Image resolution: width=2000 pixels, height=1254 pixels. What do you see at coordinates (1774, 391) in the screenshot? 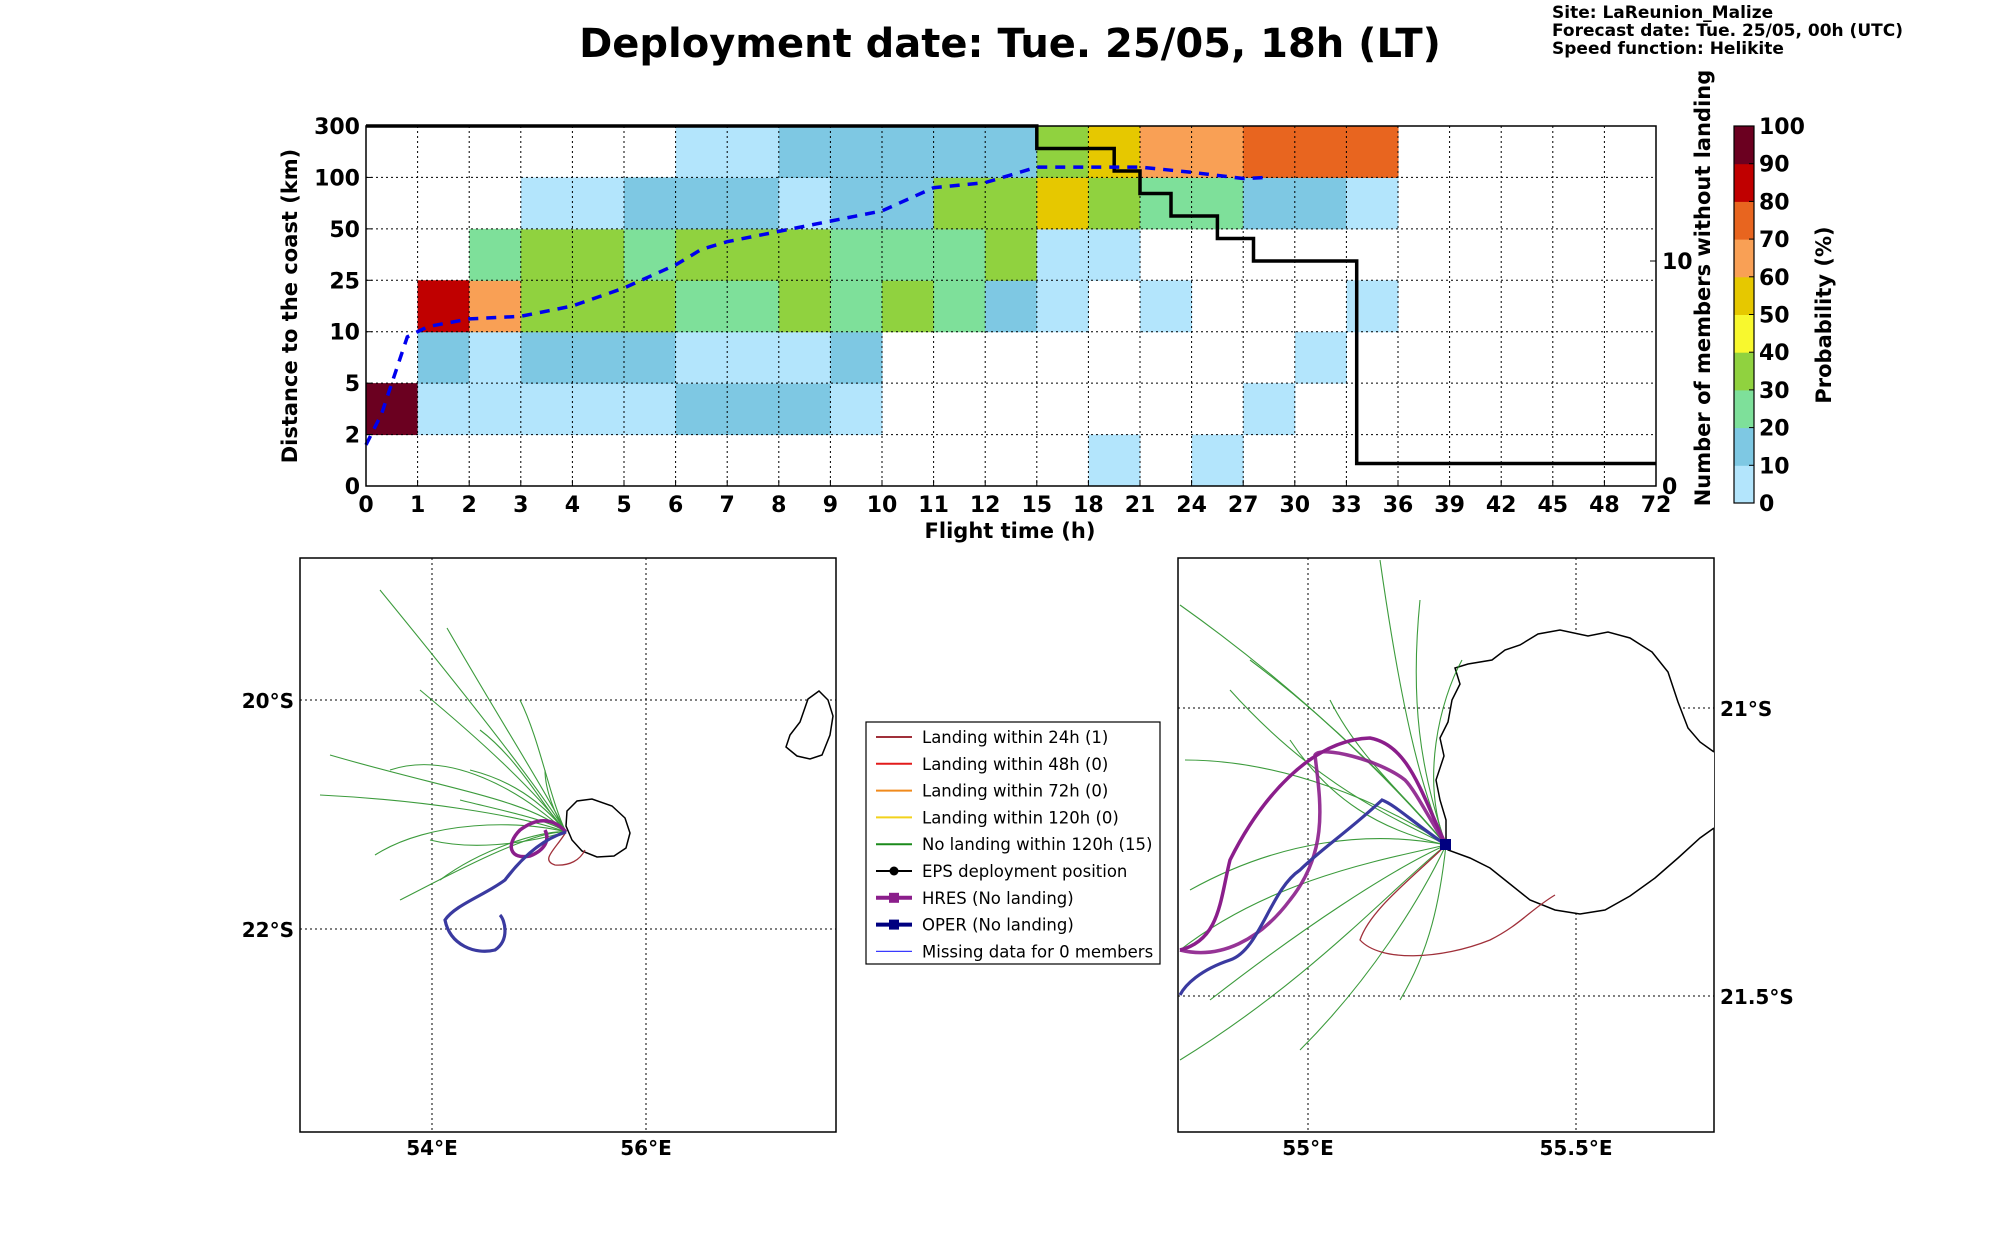
I see `colorbar-tick-label: 30` at bounding box center [1774, 391].